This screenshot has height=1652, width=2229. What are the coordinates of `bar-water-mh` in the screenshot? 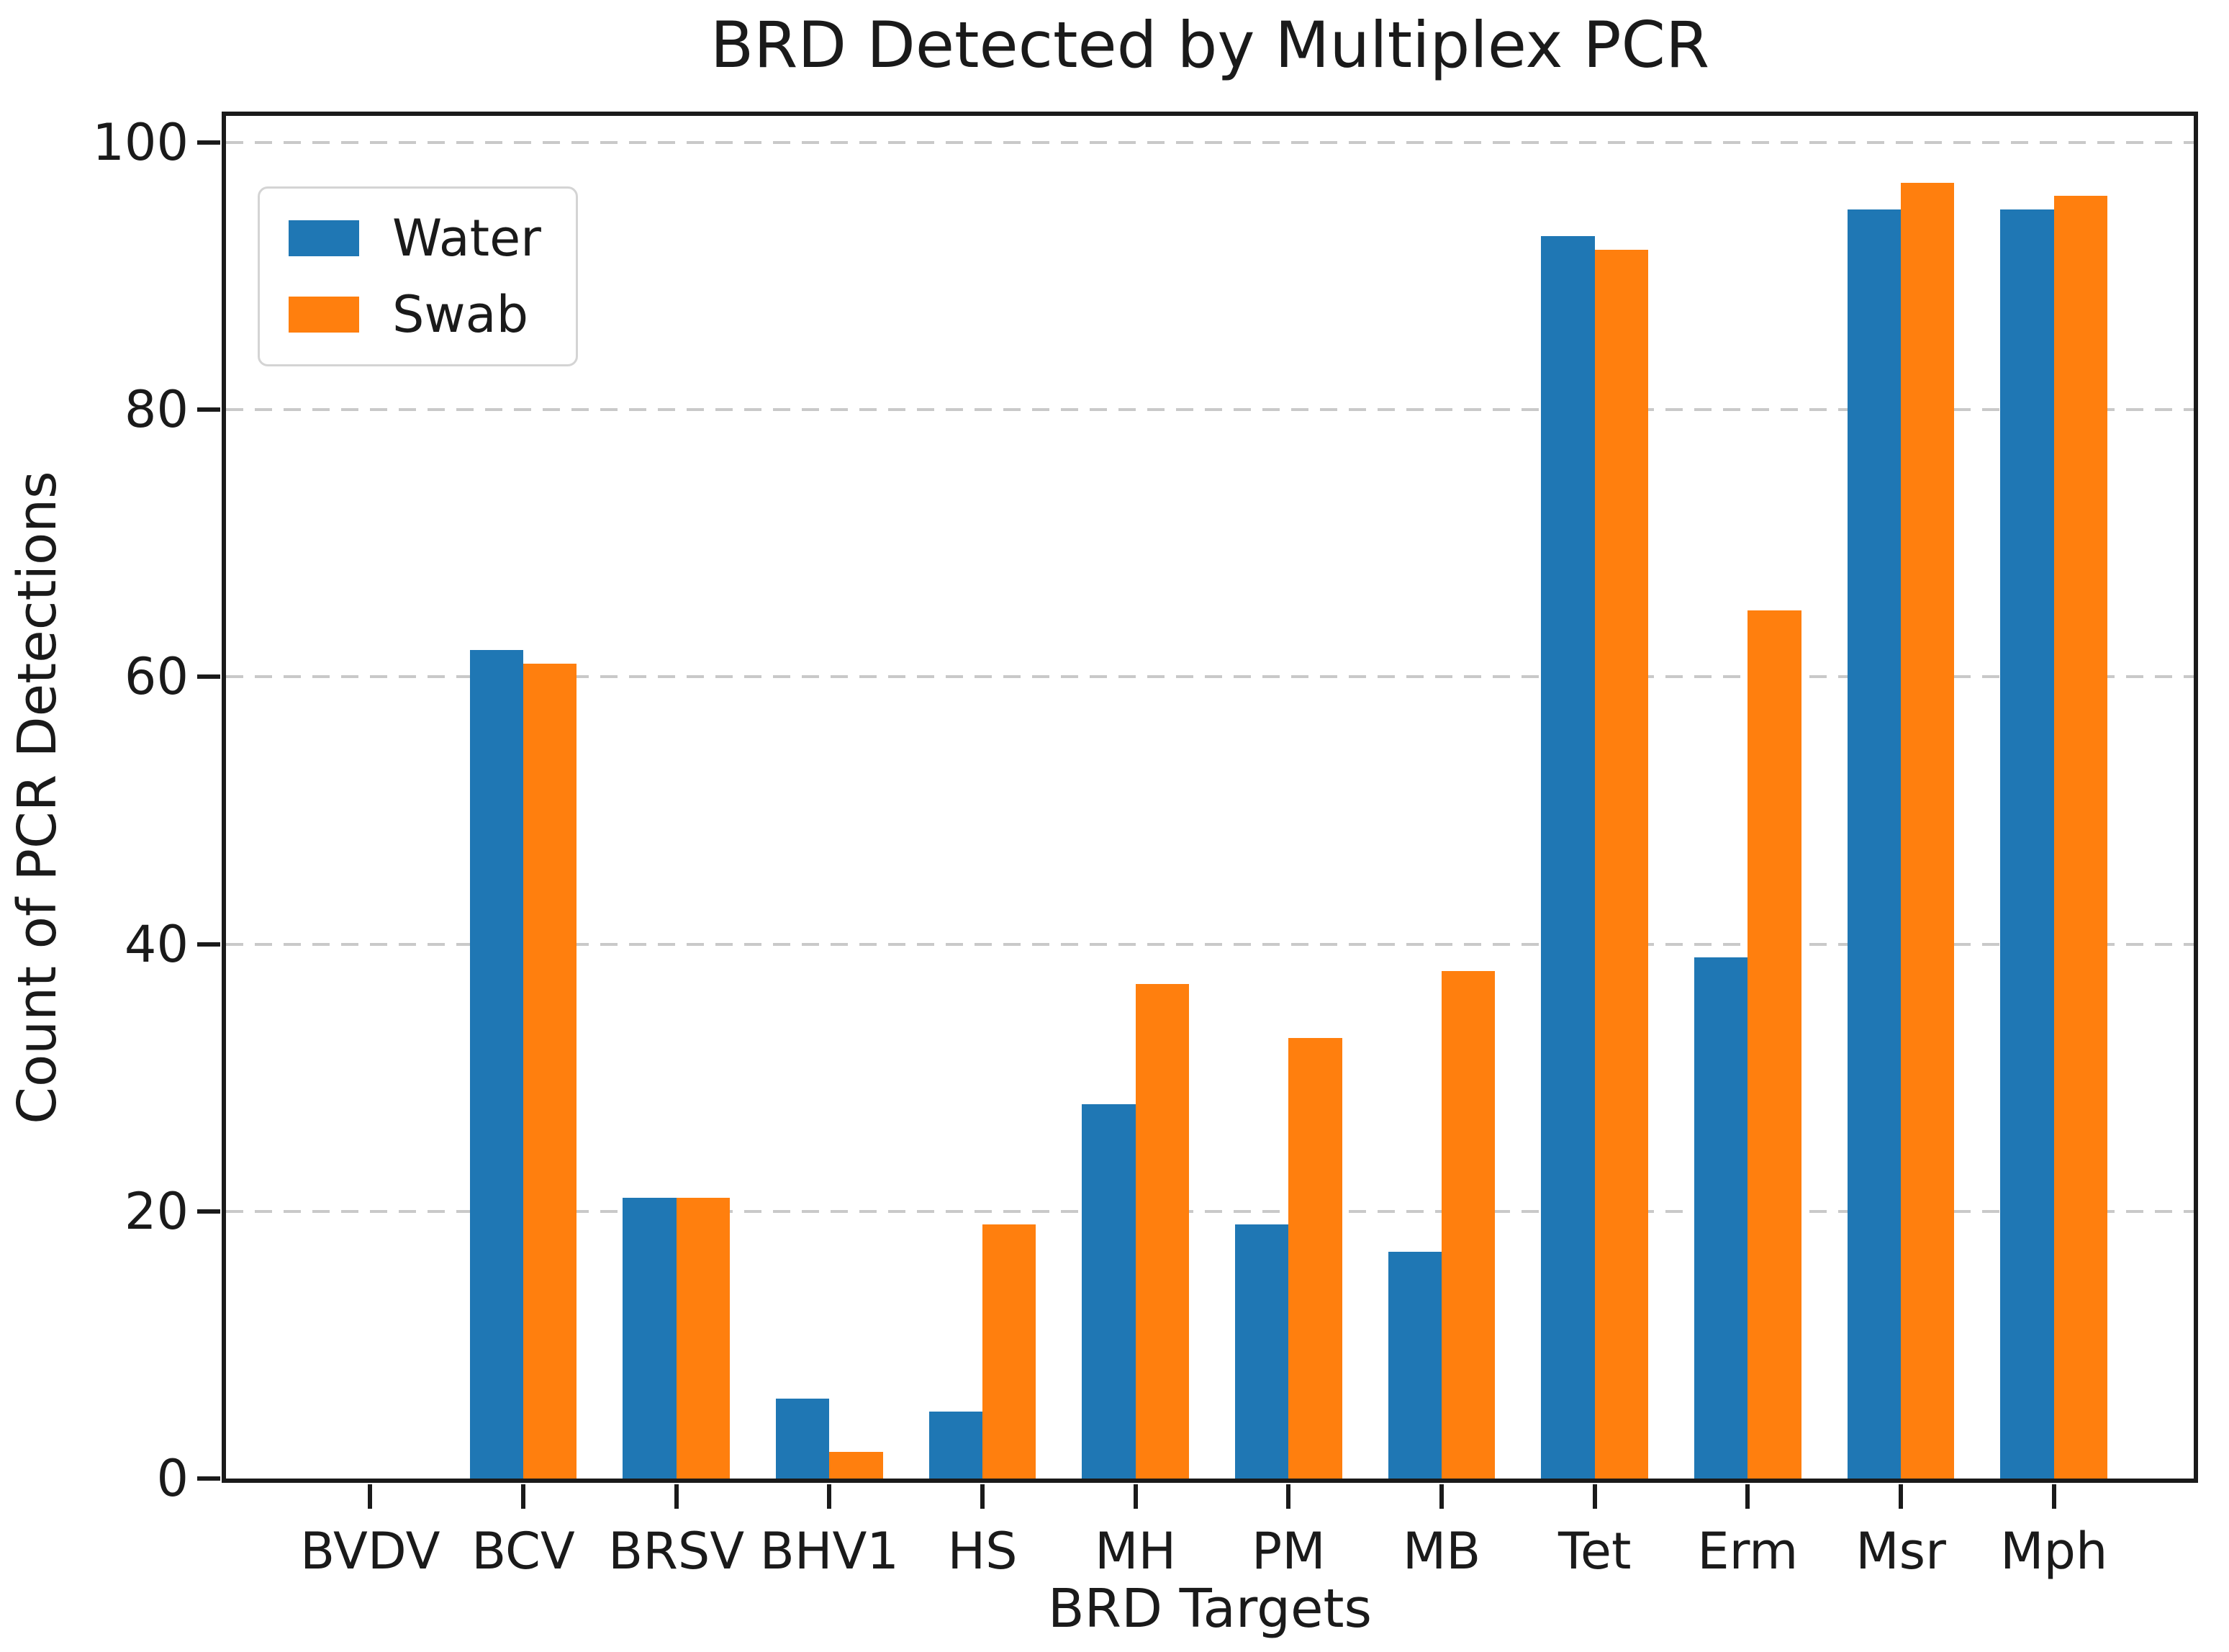 It's located at (1109, 1291).